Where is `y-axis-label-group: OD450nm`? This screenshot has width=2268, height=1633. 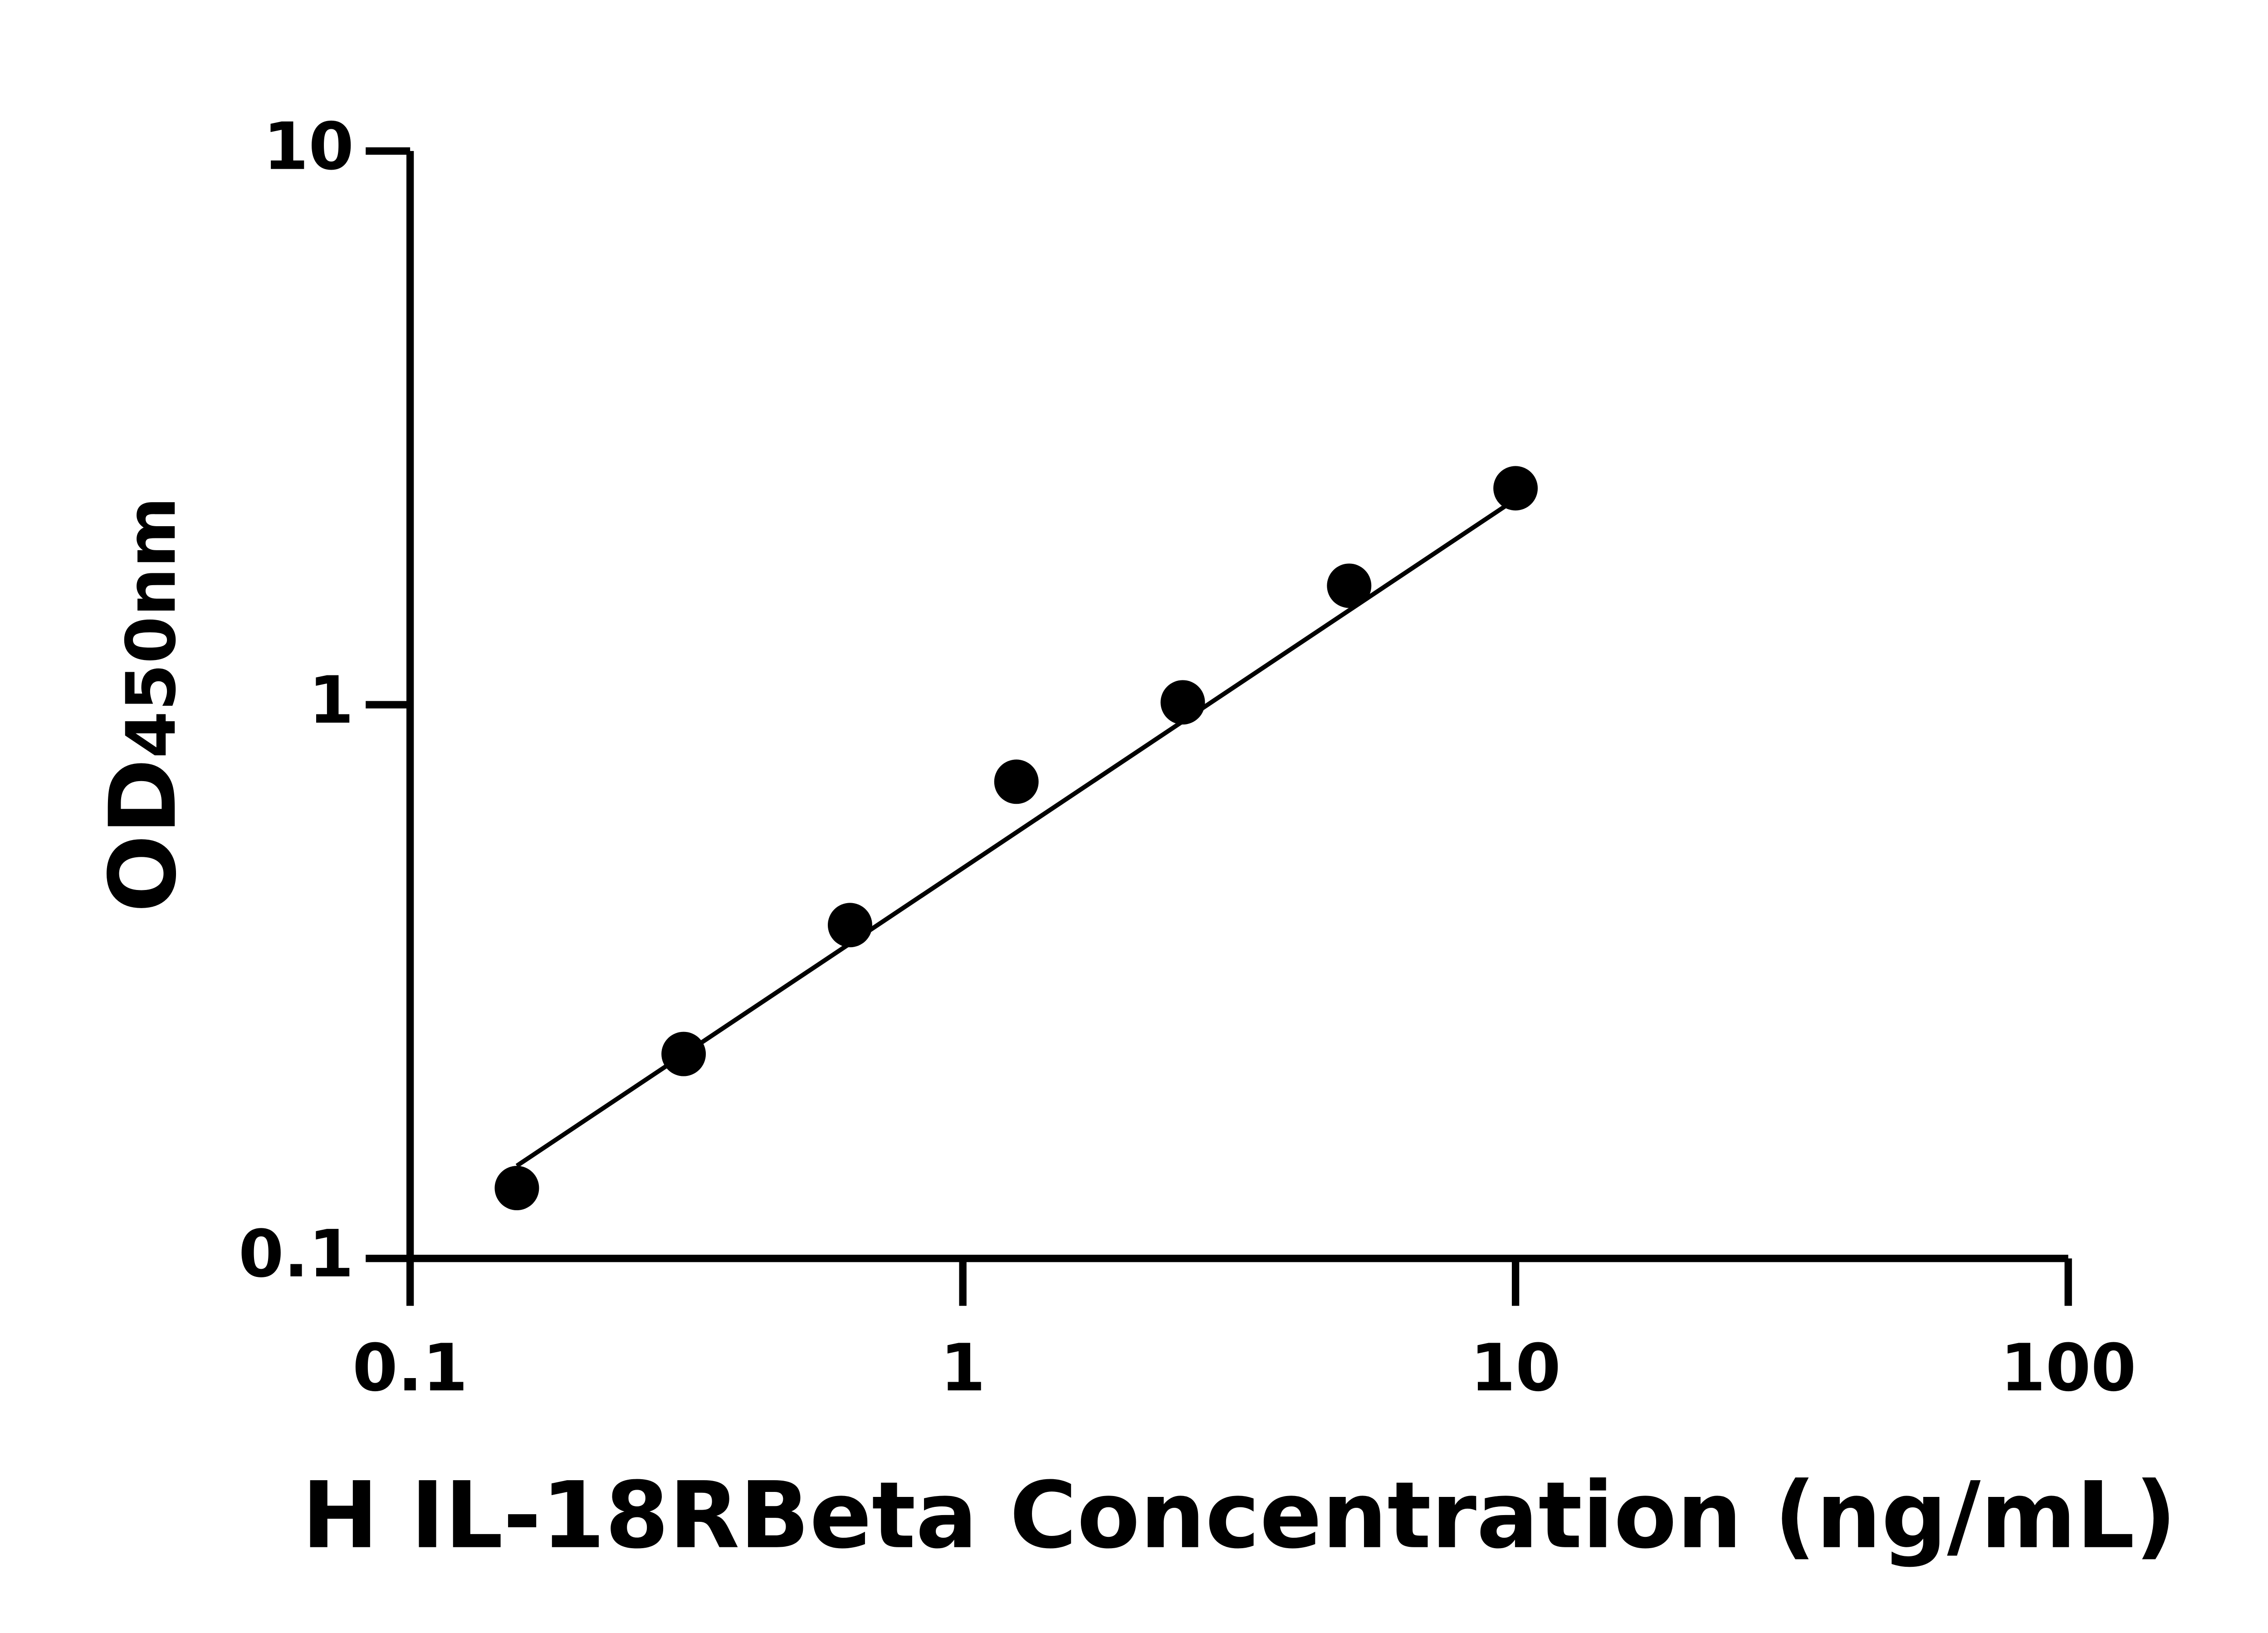 y-axis-label-group: OD450nm is located at coordinates (143, 705).